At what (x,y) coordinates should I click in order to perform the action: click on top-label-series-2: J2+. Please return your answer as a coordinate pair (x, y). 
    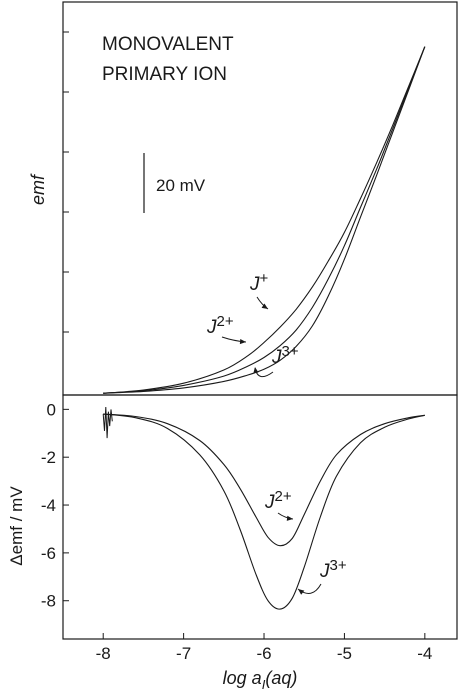
    Looking at the image, I should click on (220, 325).